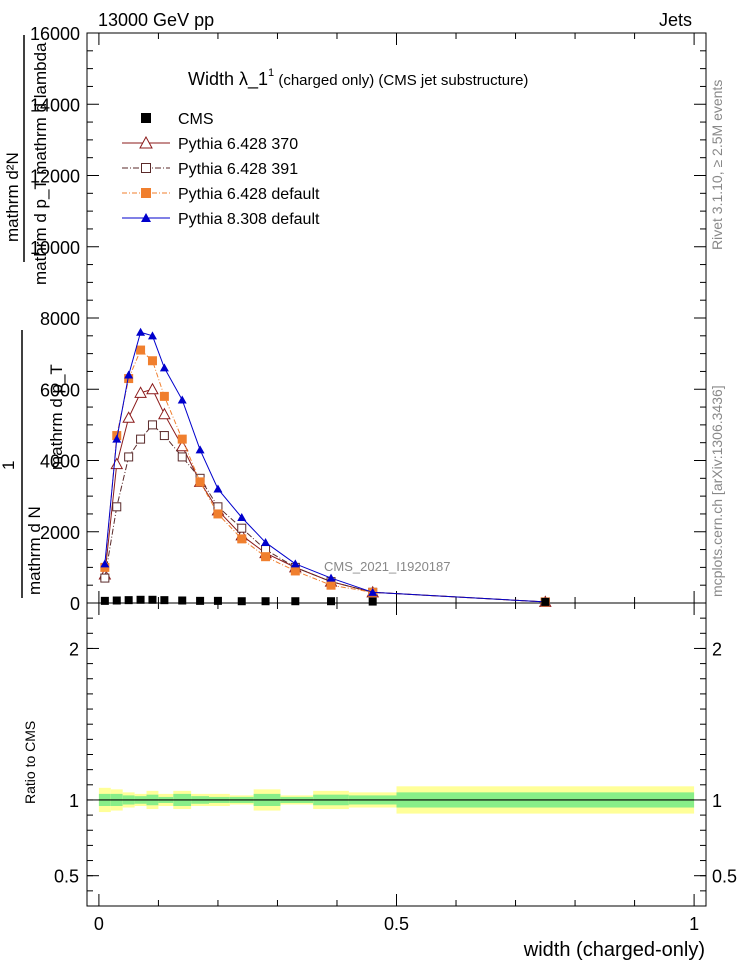  Describe the element at coordinates (249, 219) in the screenshot. I see `legend-label: Pythia 8.308 default` at that location.